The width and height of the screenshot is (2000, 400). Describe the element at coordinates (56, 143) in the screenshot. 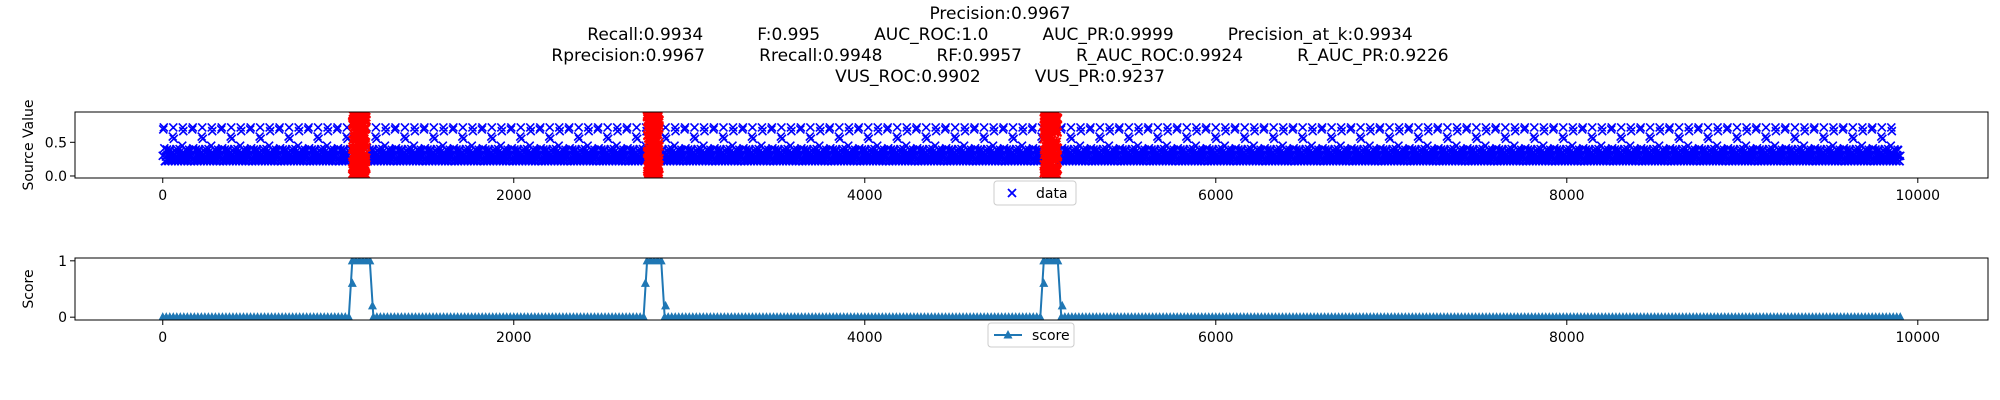

I see `y-tick-label: 0.5` at that location.